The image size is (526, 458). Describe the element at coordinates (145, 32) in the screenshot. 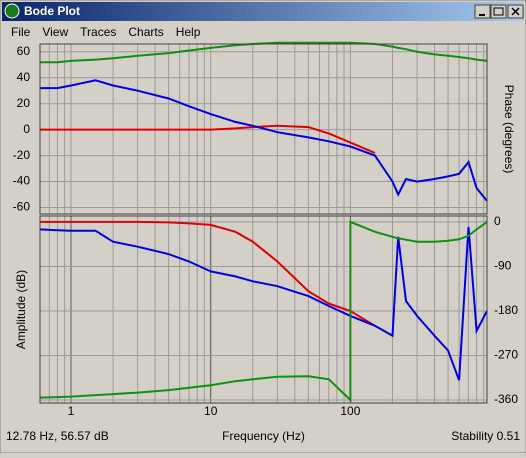

I see `menu-item: Charts` at that location.